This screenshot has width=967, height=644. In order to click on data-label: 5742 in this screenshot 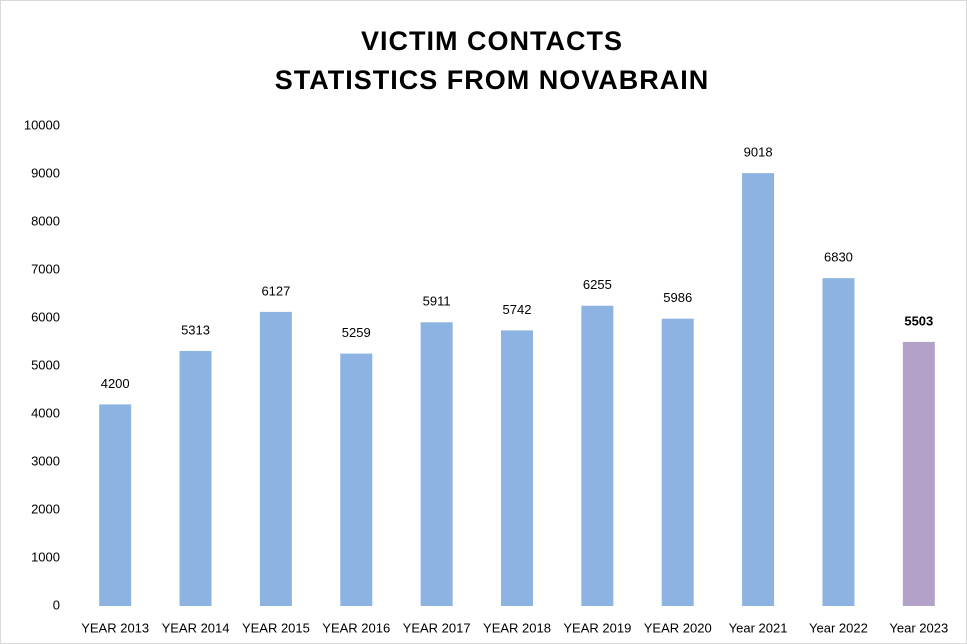, I will do `click(517, 309)`.